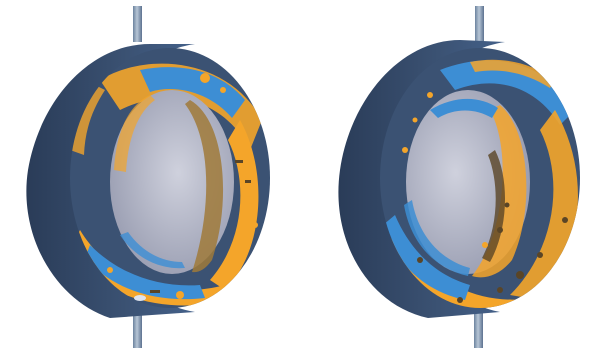 The width and height of the screenshot is (601, 352). Describe the element at coordinates (204, 186) in the screenshot. I see `raceway-band-left` at that location.